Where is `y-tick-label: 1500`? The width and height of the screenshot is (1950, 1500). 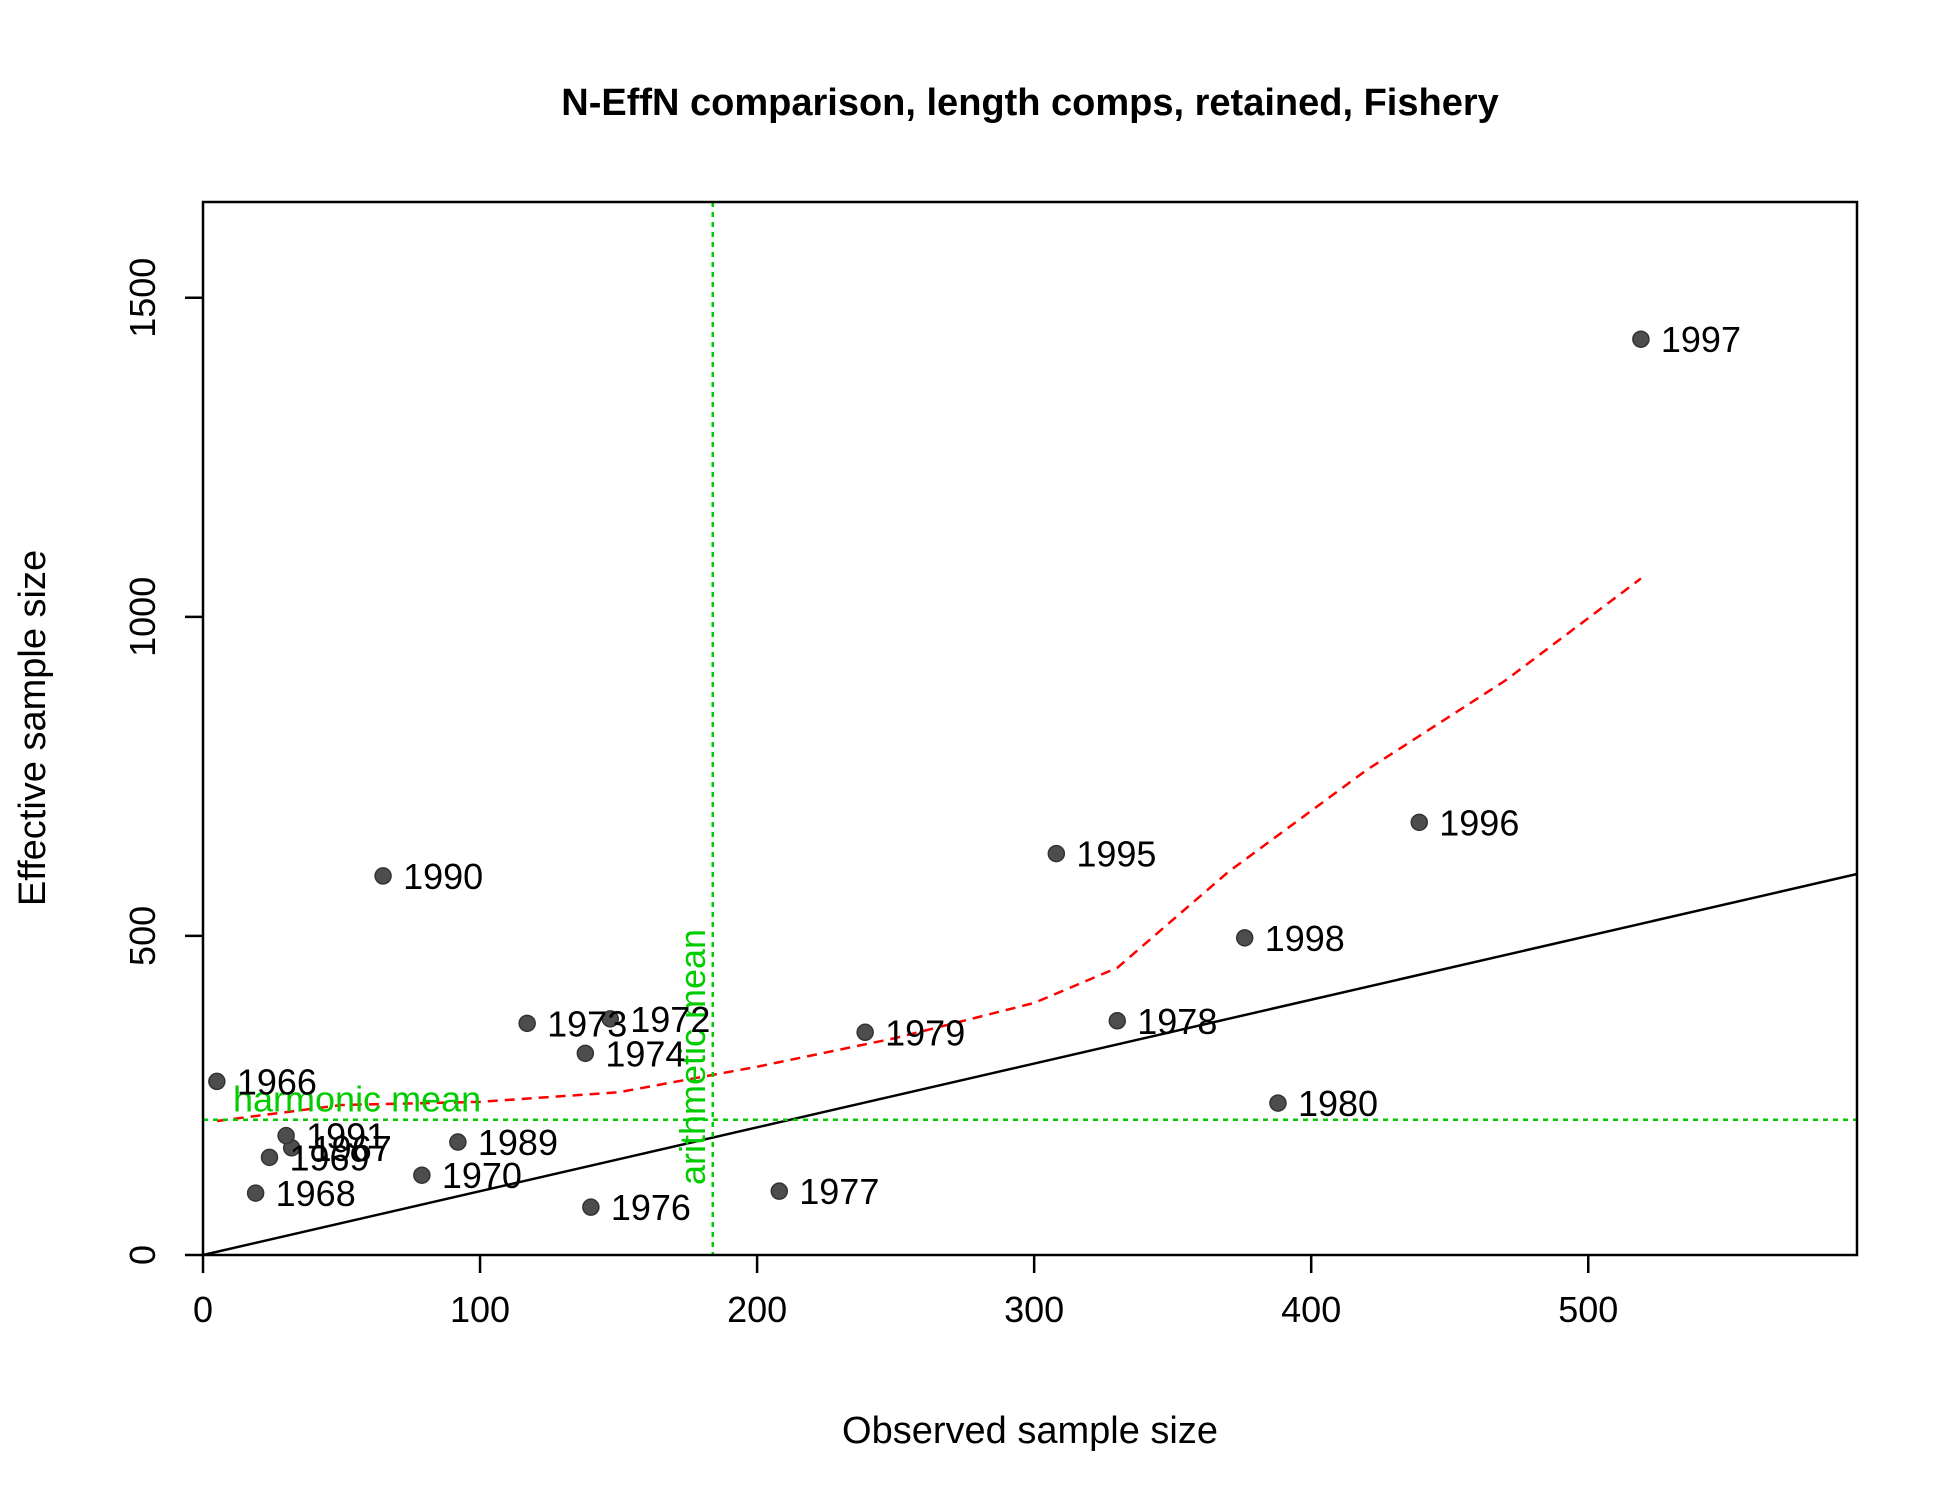 y-tick-label: 1500 is located at coordinates (142, 298).